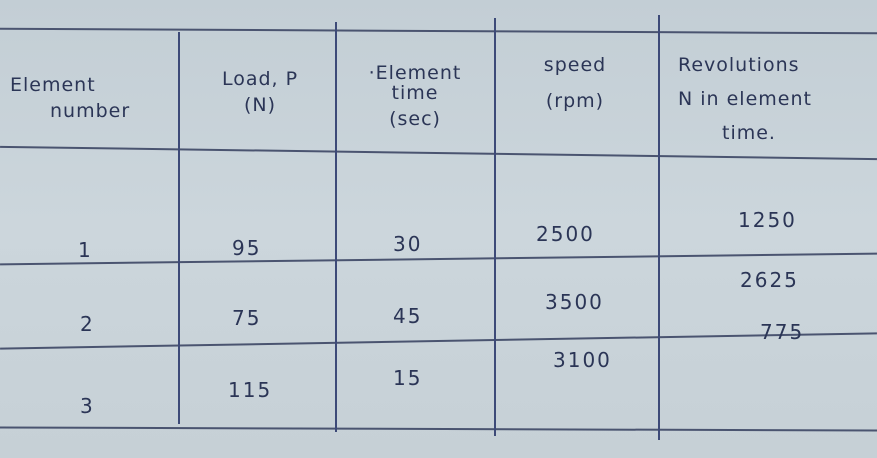 This screenshot has height=458, width=877. Describe the element at coordinates (582, 360) in the screenshot. I see `table-cell: 3100` at that location.